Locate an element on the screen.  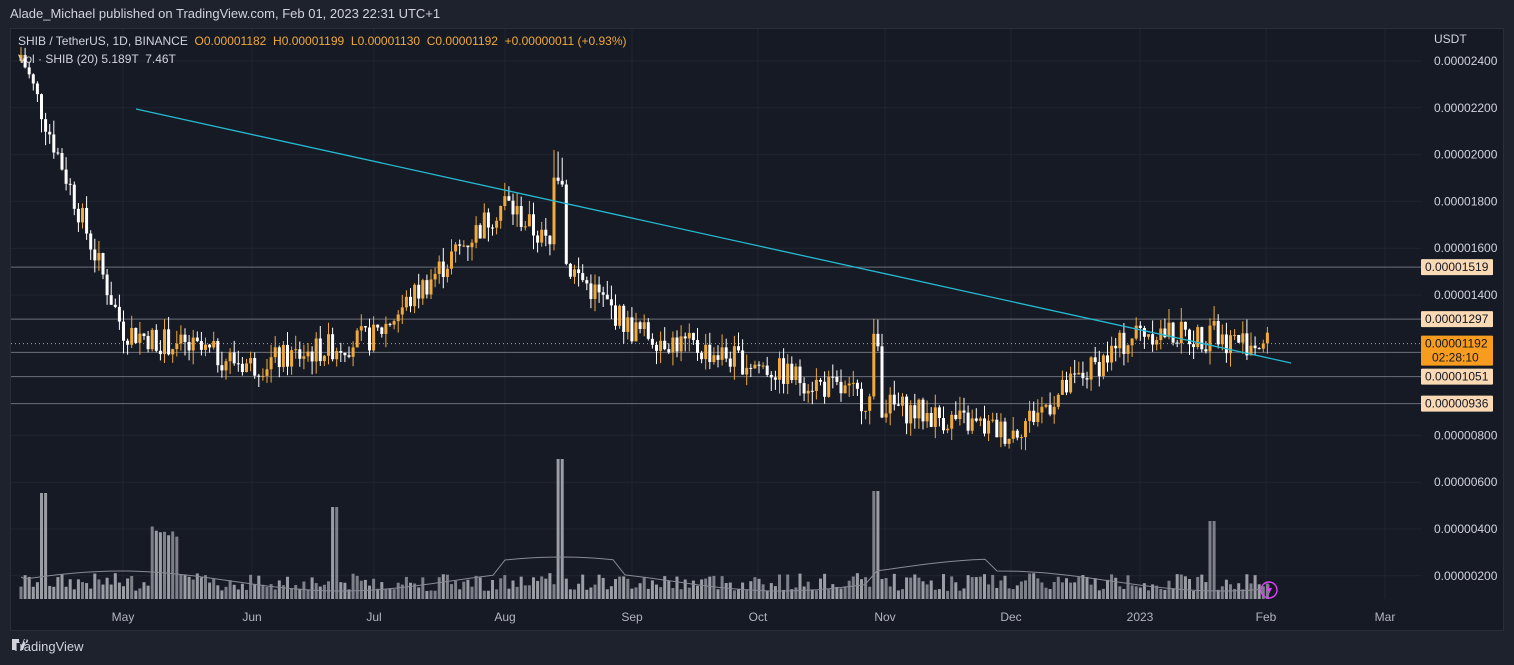
currency-label: USDT is located at coordinates (1450, 39).